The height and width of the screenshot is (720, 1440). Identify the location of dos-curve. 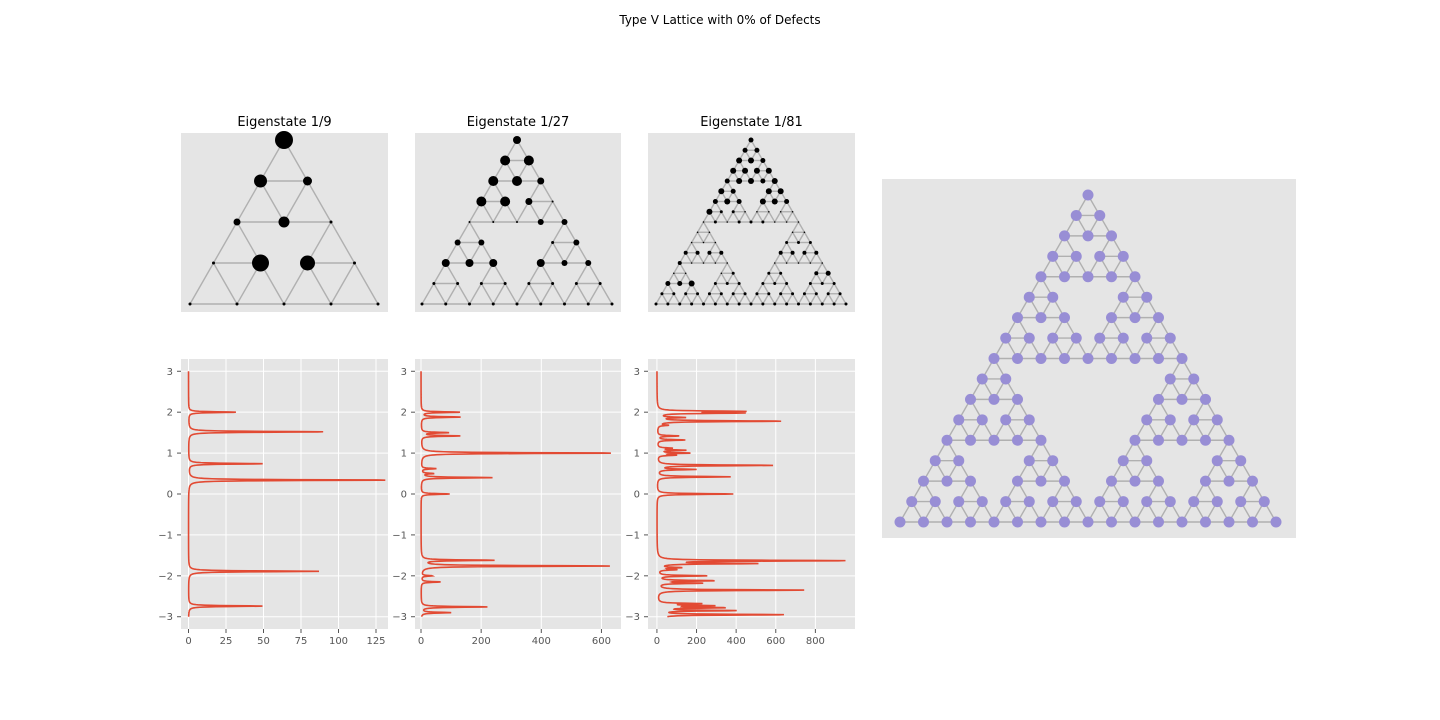
(751, 494).